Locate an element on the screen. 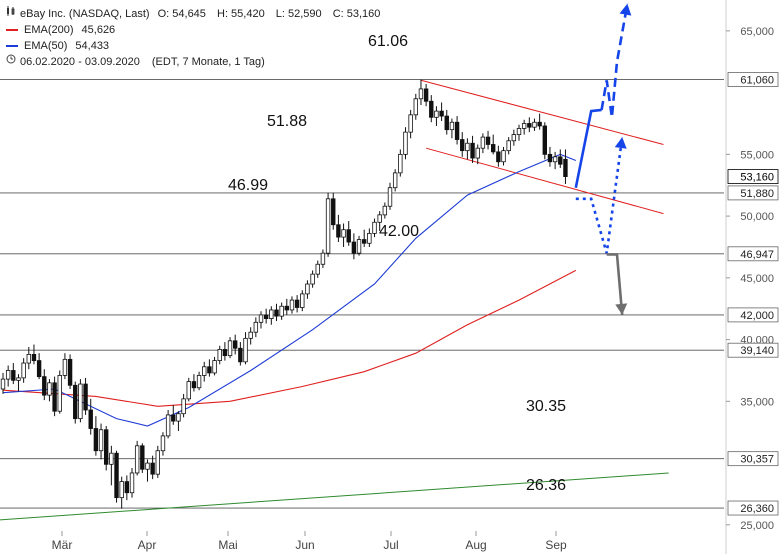 This screenshot has width=780, height=554. level-label: 61.06 is located at coordinates (388, 41).